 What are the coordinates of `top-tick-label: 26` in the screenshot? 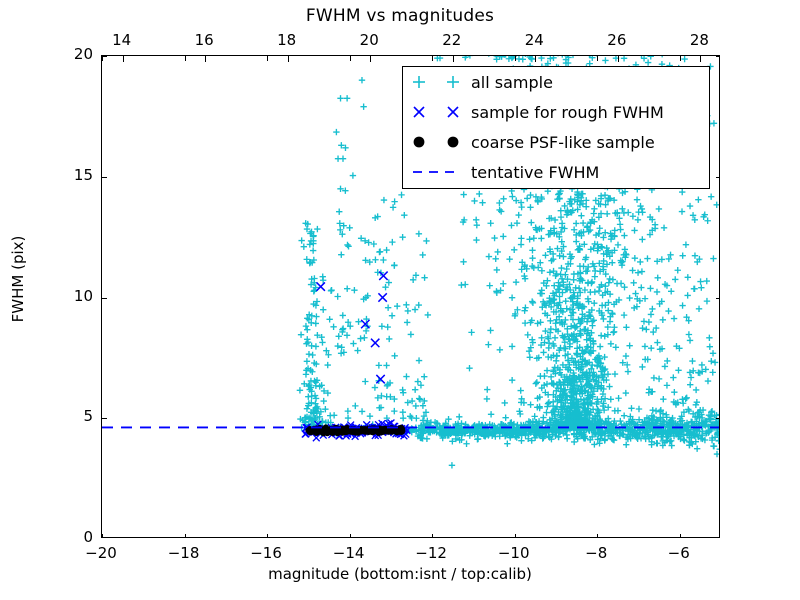 It's located at (617, 40).